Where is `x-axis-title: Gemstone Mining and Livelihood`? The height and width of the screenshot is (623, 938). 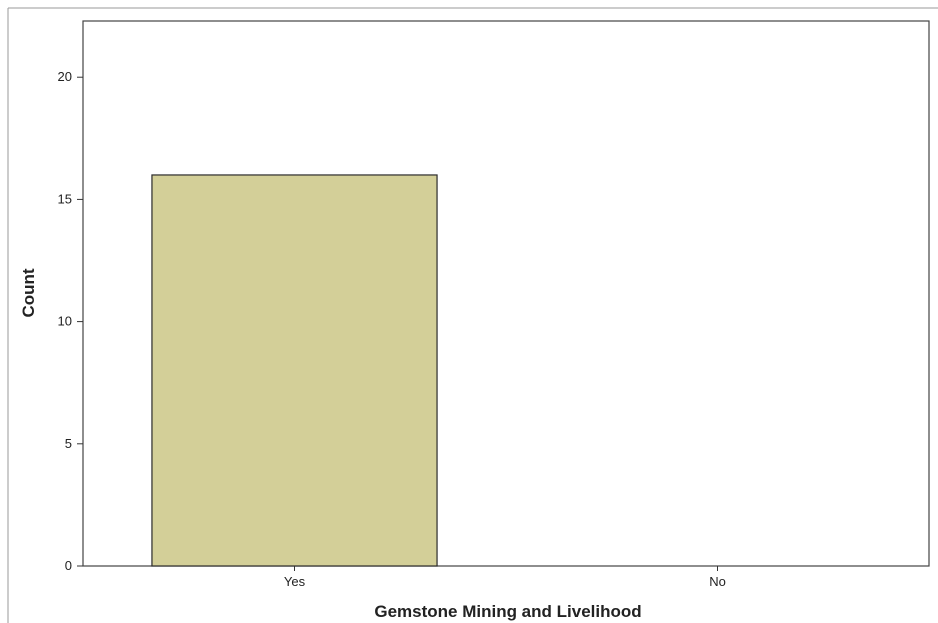 x-axis-title: Gemstone Mining and Livelihood is located at coordinates (507, 611).